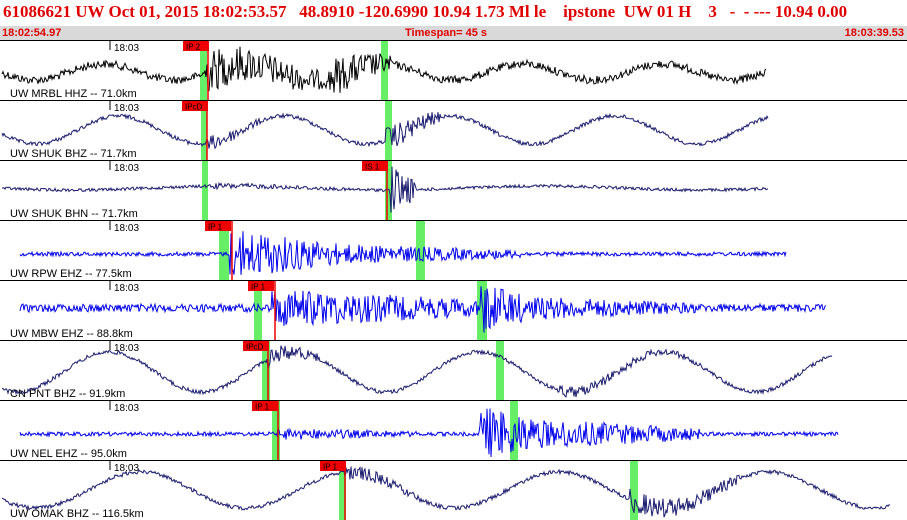  Describe the element at coordinates (71, 274) in the screenshot. I see `station-label: UW RPW EHZ -- 77.5km` at that location.